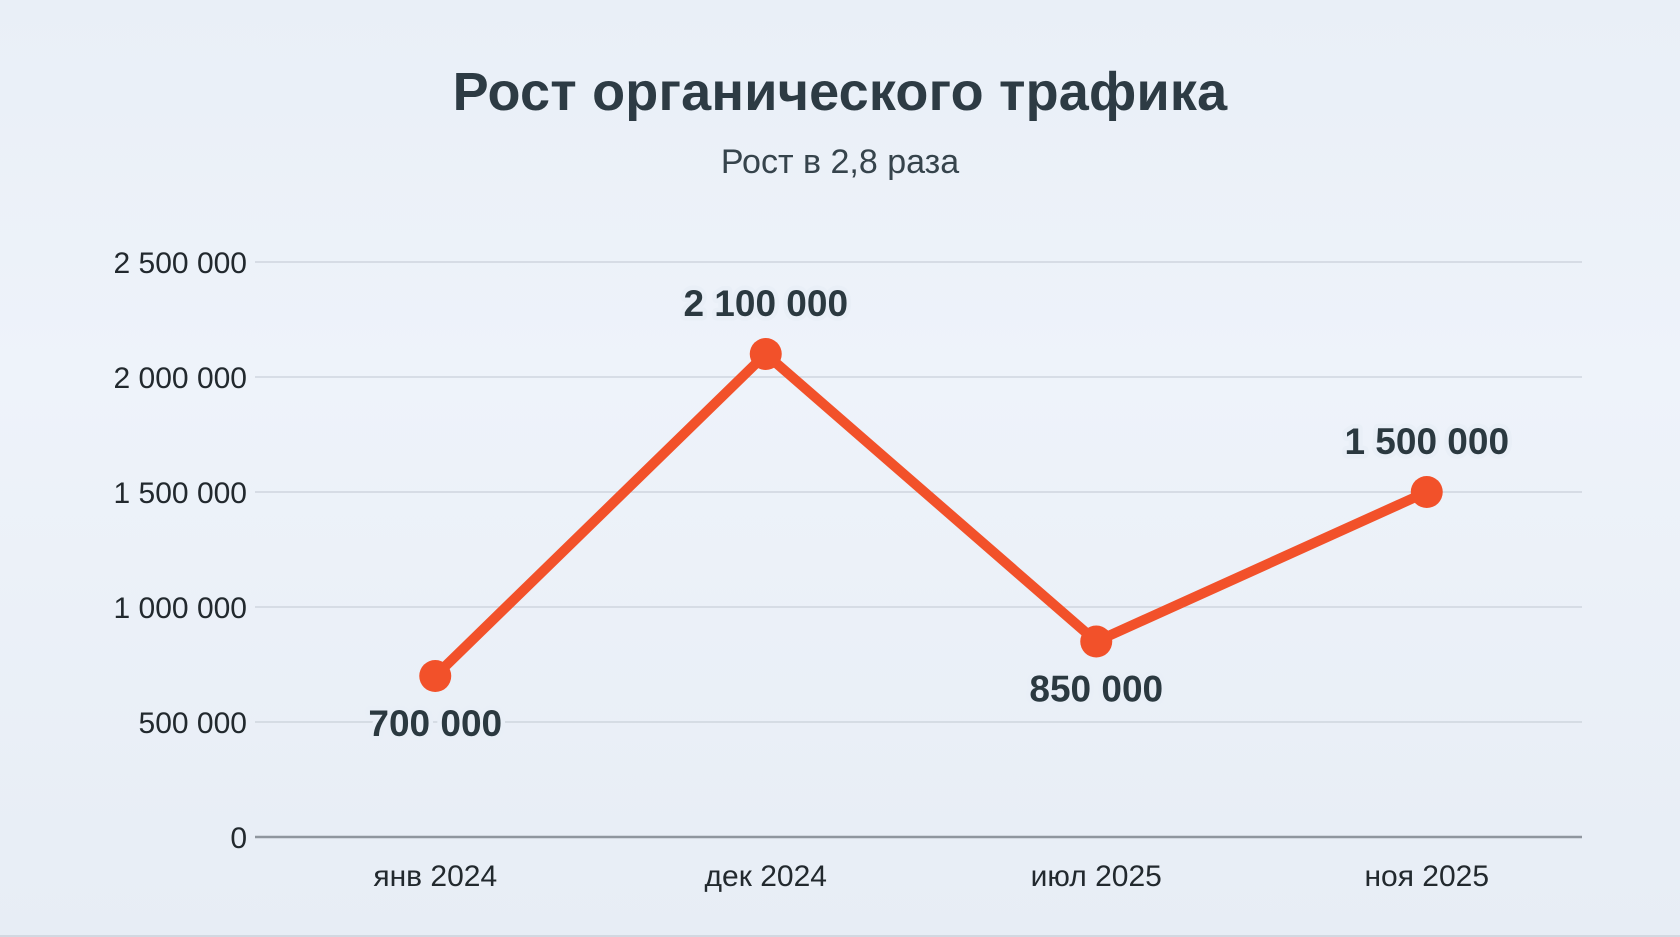 This screenshot has width=1680, height=937. What do you see at coordinates (180, 263) in the screenshot?
I see `y-tick-label: 2 500 000` at bounding box center [180, 263].